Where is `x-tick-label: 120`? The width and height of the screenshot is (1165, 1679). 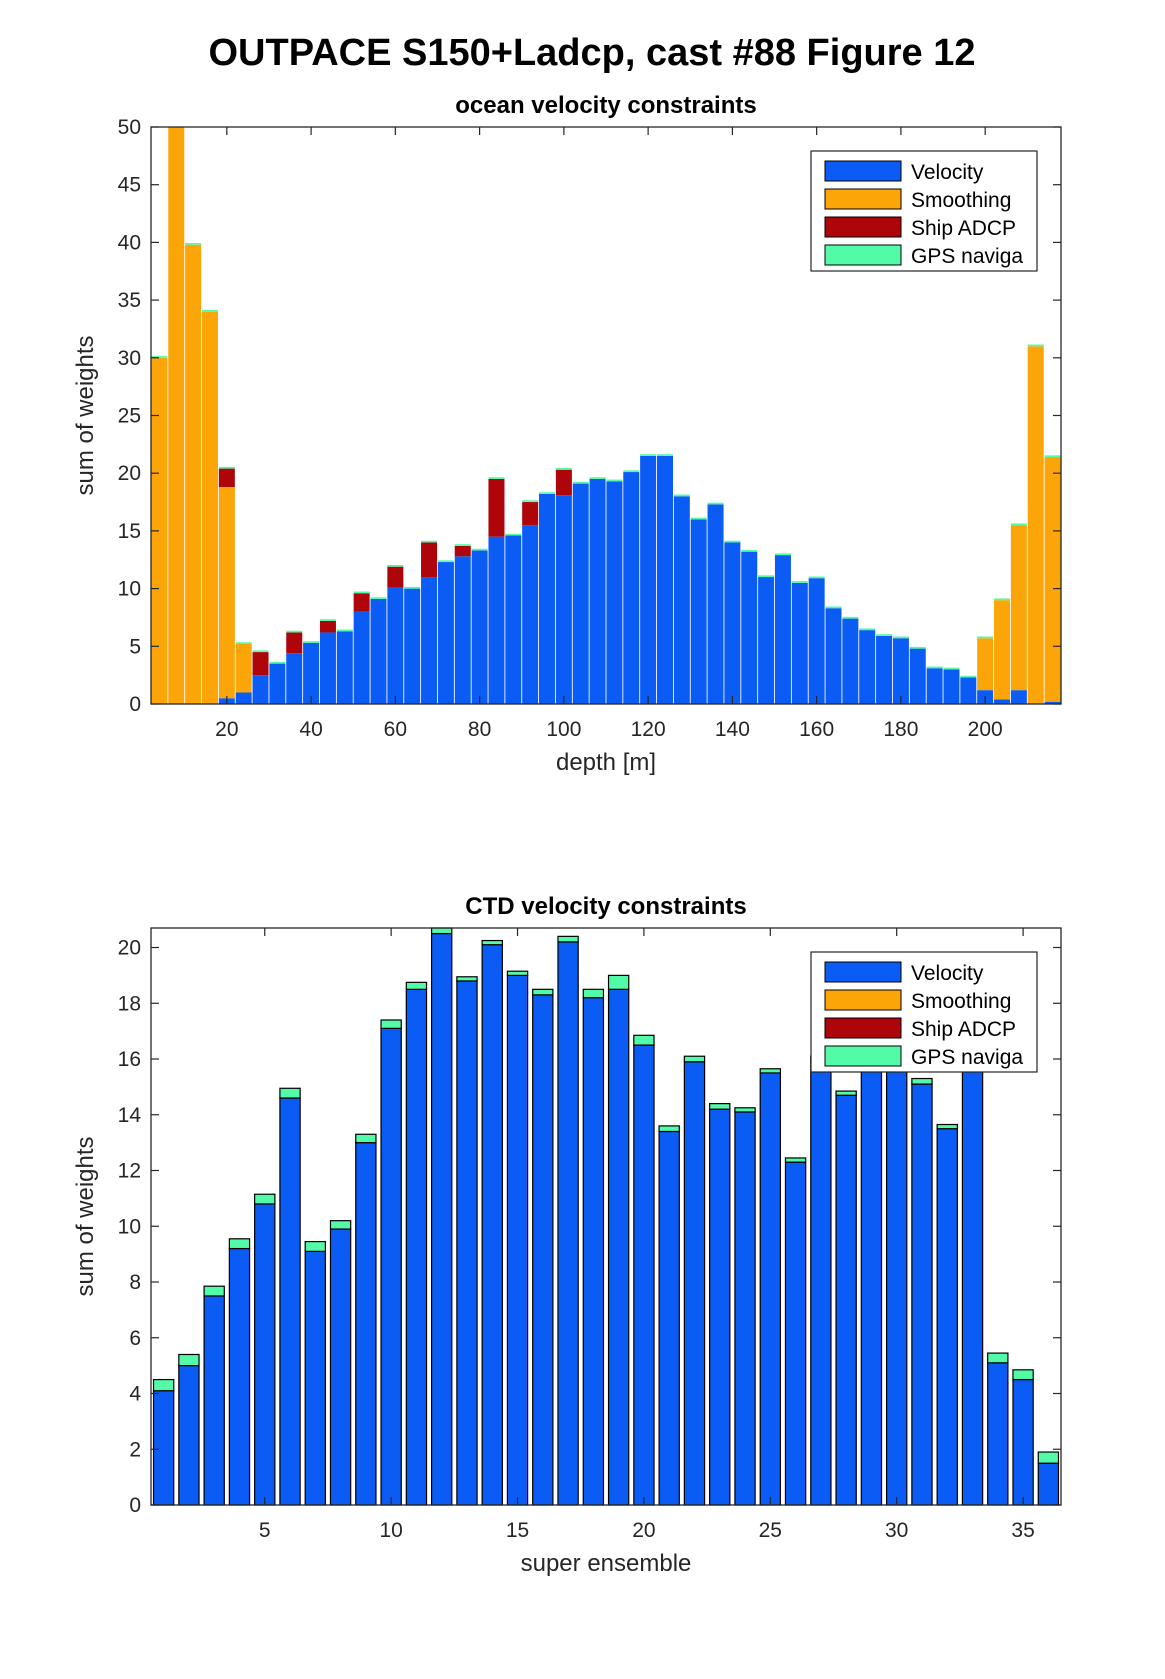
x-tick-label: 120 is located at coordinates (648, 729).